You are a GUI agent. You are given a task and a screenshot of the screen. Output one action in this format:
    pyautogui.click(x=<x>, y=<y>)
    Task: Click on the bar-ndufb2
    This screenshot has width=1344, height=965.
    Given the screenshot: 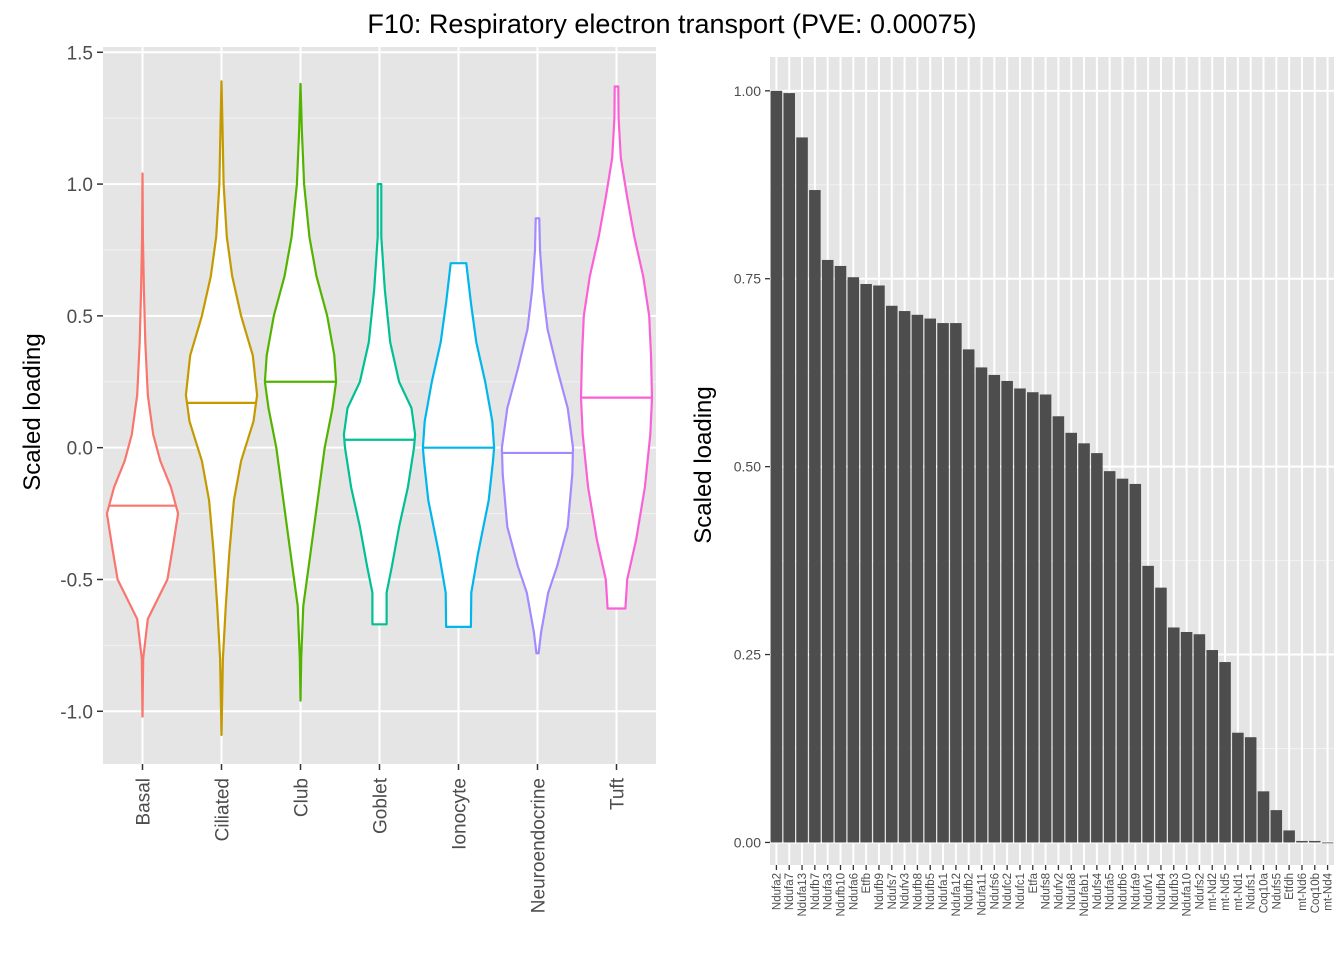 What is the action you would take?
    pyautogui.click(x=968, y=596)
    